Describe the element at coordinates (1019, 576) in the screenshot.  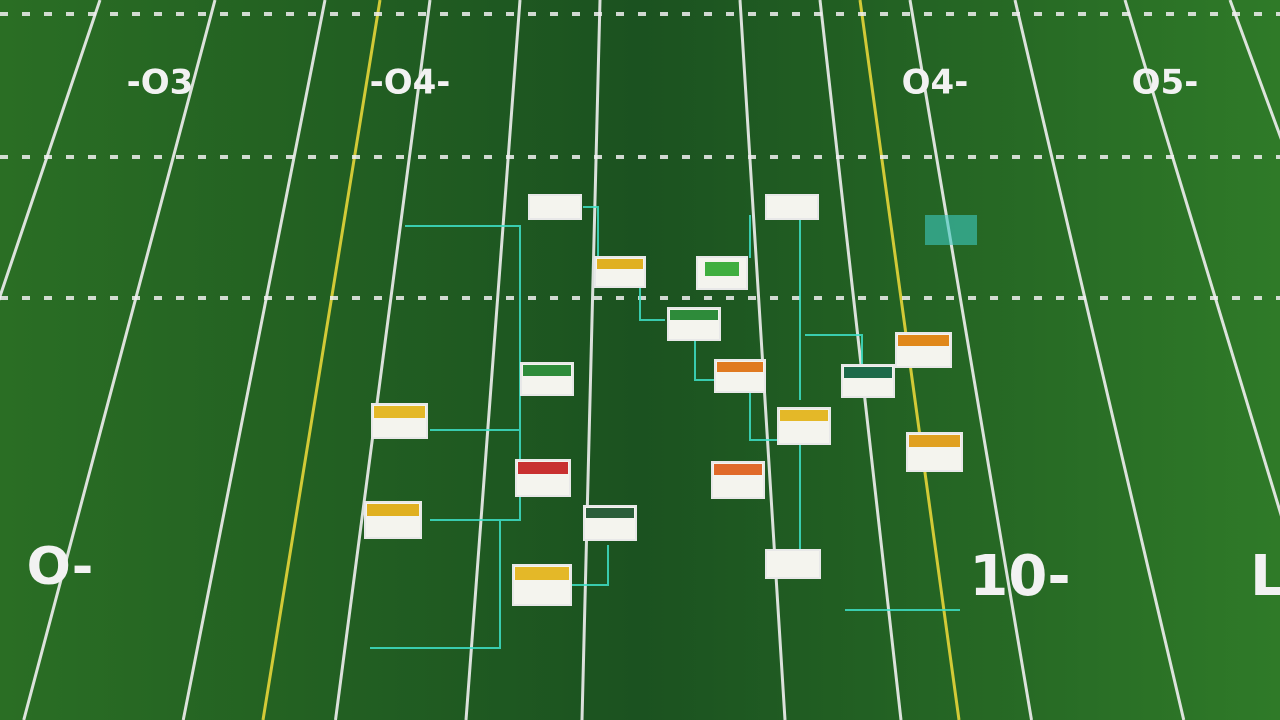
I see `yard-number: 10-` at that location.